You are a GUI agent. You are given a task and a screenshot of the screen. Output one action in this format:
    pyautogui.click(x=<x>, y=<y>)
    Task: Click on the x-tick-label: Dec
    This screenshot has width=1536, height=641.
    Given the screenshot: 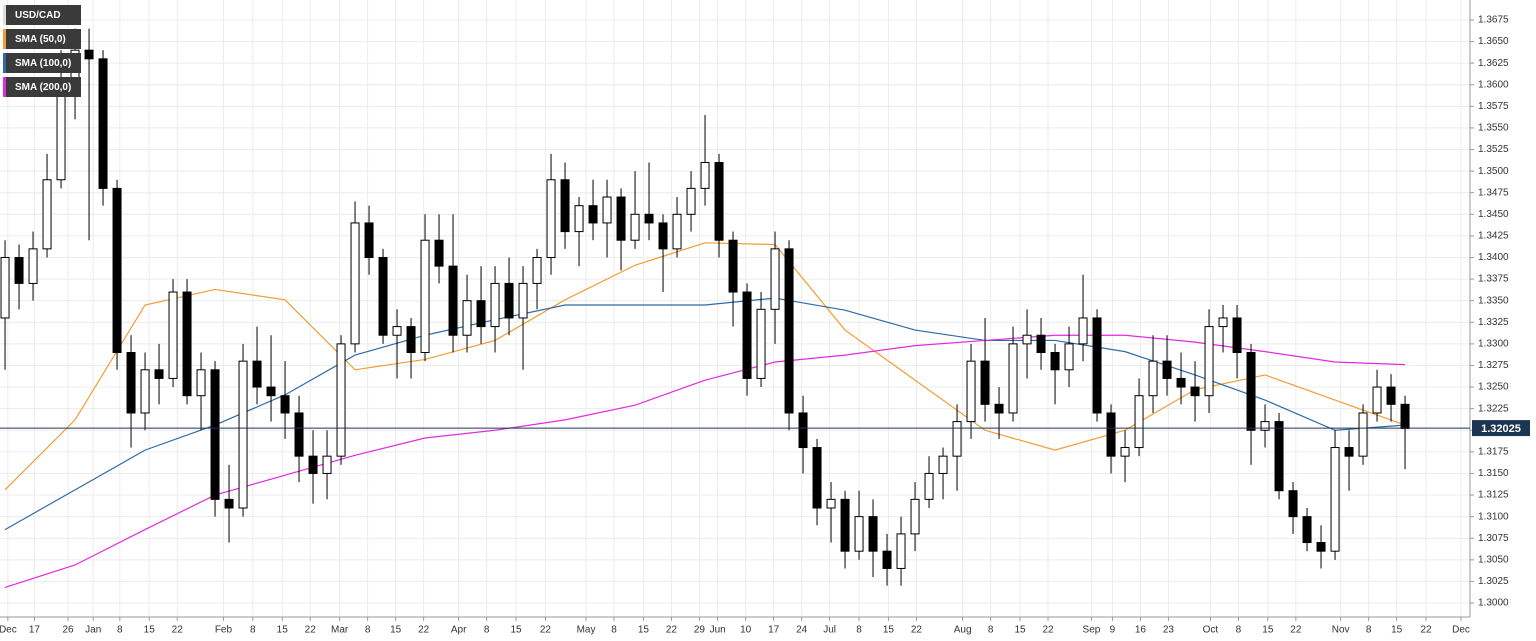 What is the action you would take?
    pyautogui.click(x=8, y=630)
    